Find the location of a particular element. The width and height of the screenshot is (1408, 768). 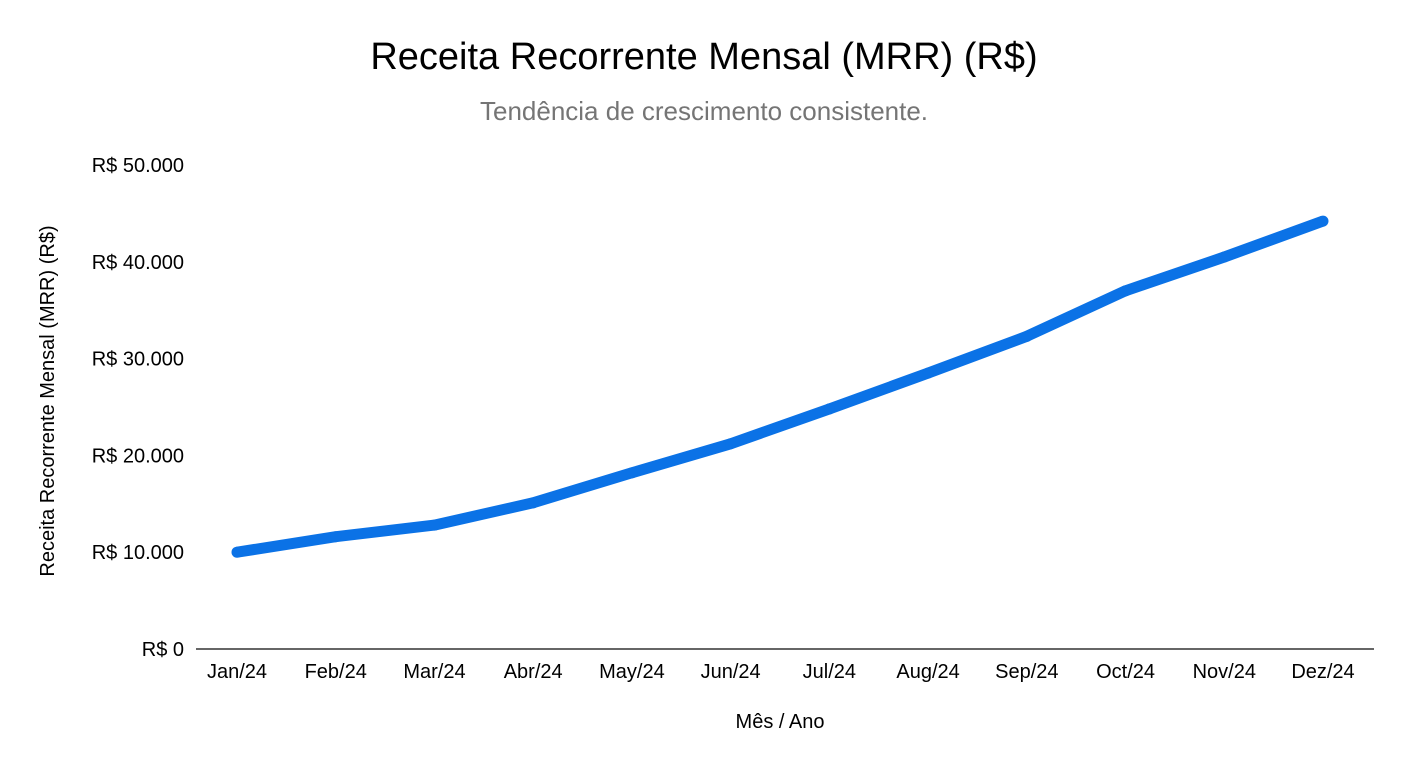

x-tick-label: Sep/24 is located at coordinates (1026, 672).